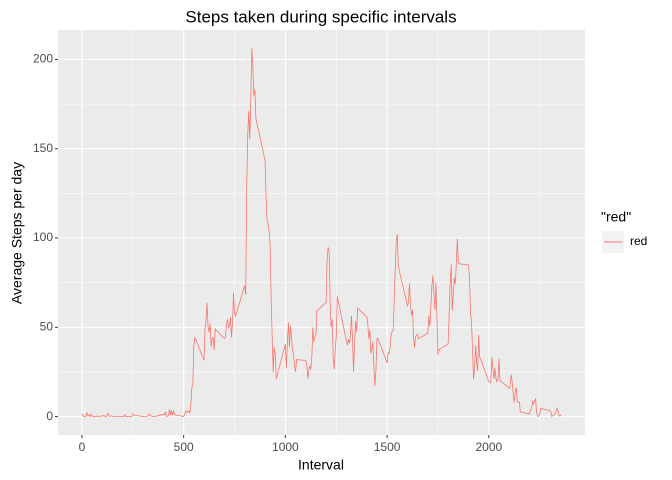 The width and height of the screenshot is (672, 480). Describe the element at coordinates (285, 447) in the screenshot. I see `x-tick-label: 1000` at that location.